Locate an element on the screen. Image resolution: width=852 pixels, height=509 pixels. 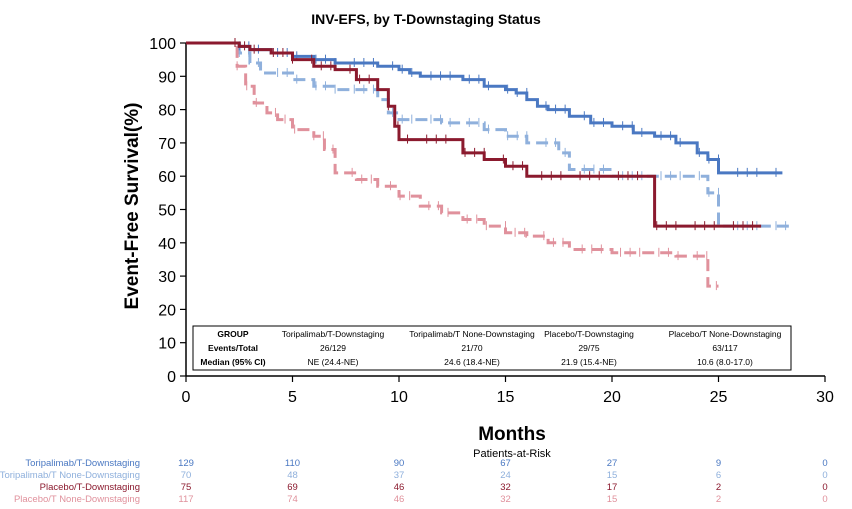
summary-header-cell: GROUP is located at coordinates (233, 334).